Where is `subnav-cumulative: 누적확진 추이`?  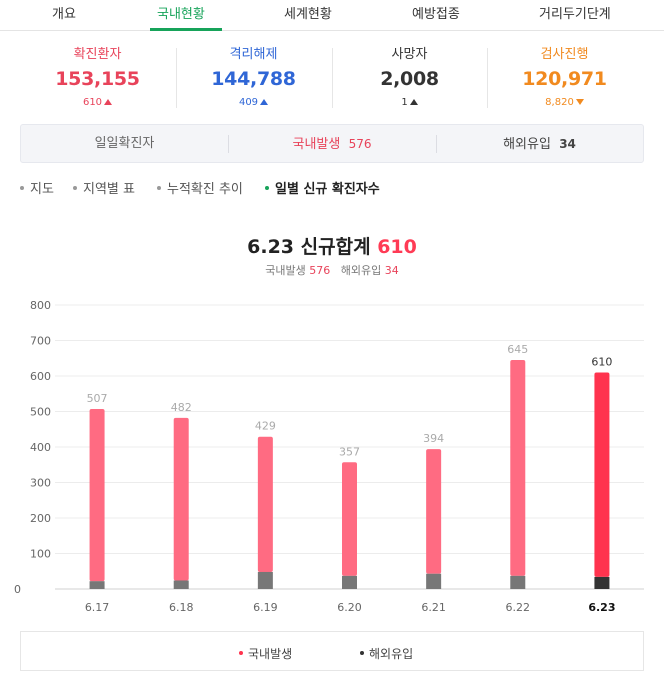
subnav-cumulative: 누적확진 추이 is located at coordinates (200, 187).